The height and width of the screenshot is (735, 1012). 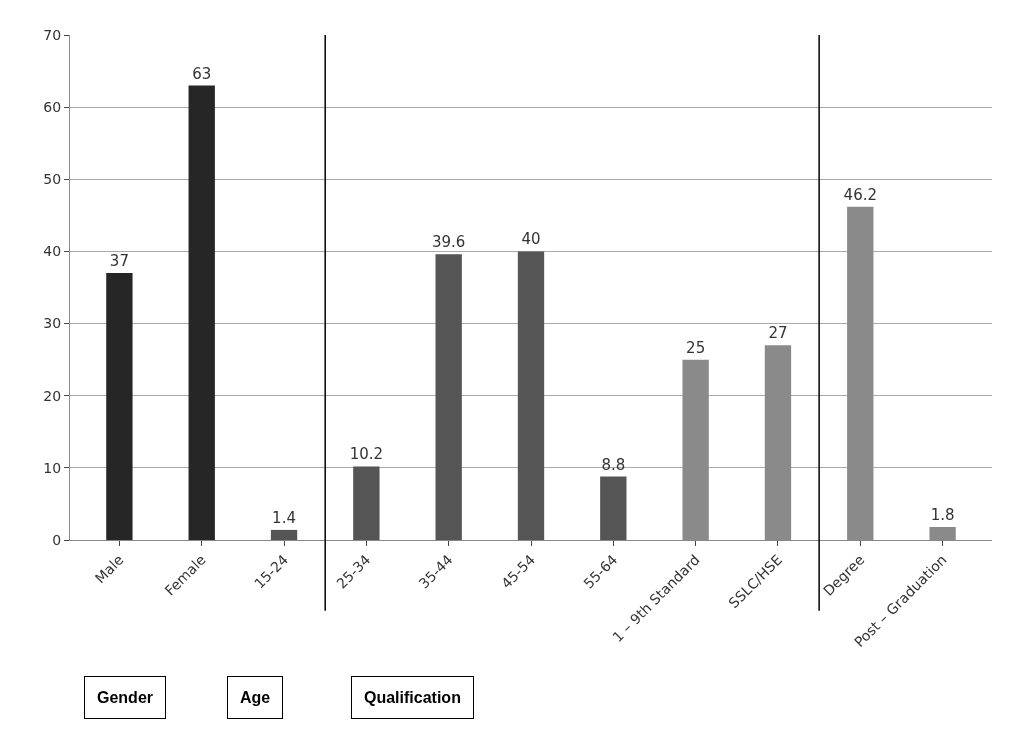 What do you see at coordinates (52, 179) in the screenshot?
I see `y-tick-label: 50` at bounding box center [52, 179].